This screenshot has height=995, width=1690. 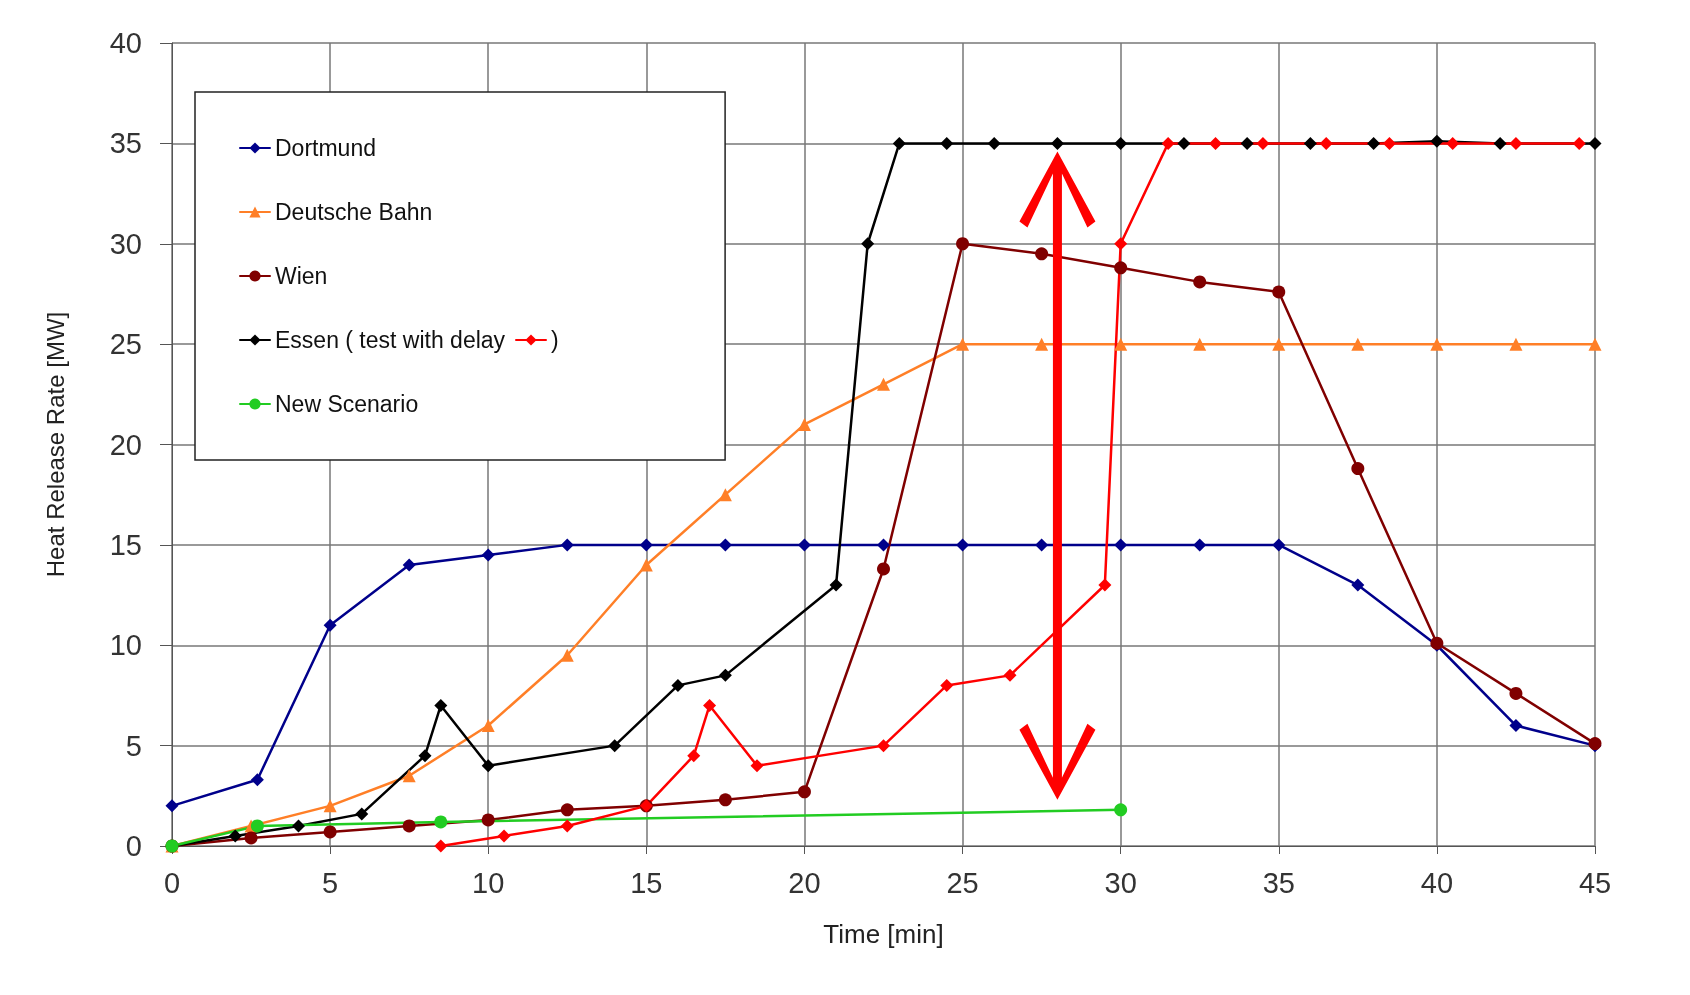 I want to click on y-tick-label: 40, so click(x=125, y=43).